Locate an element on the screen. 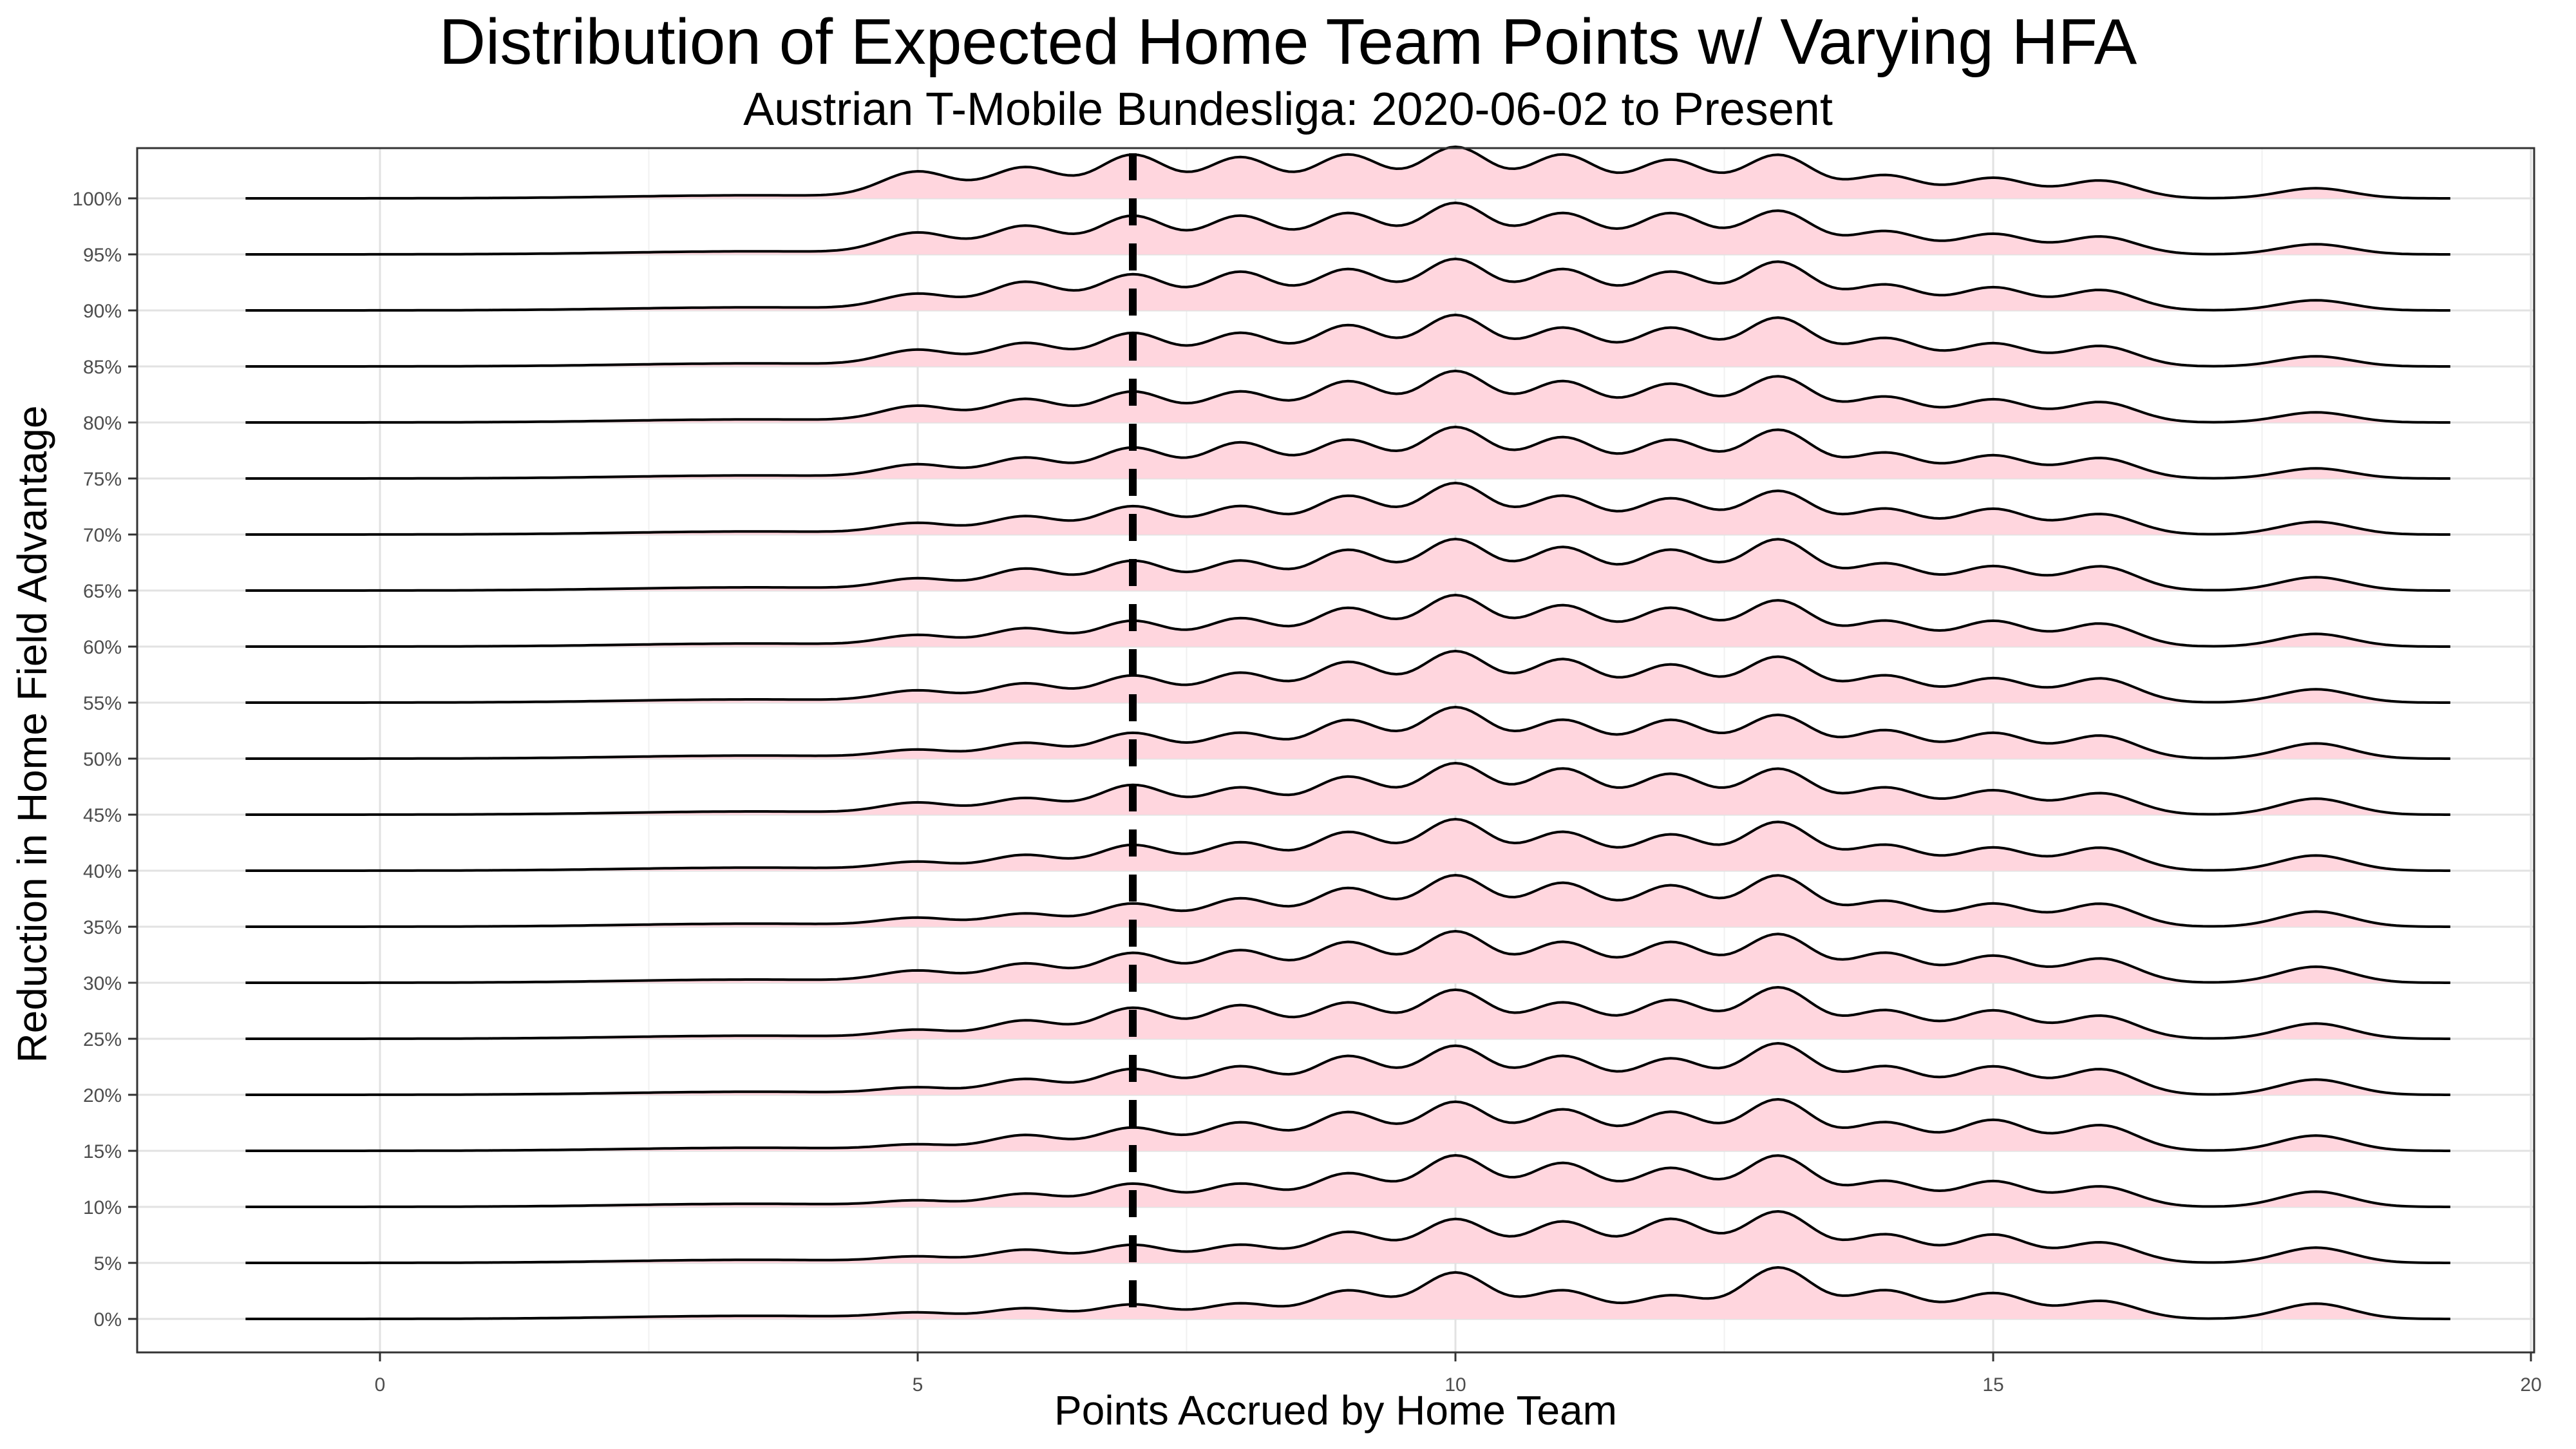 The width and height of the screenshot is (2576, 1449). density-line-65pct is located at coordinates (1347, 564).